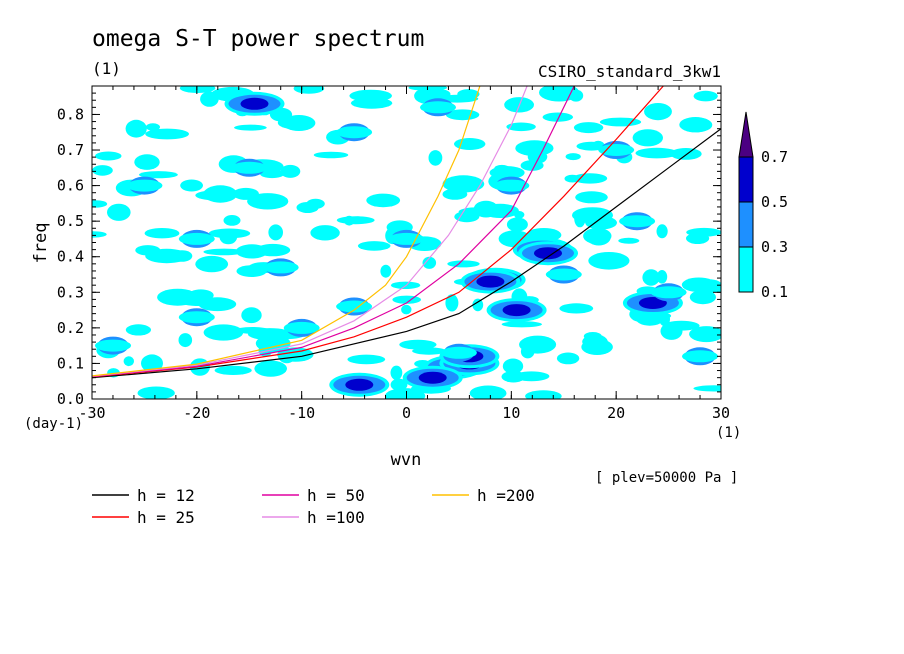  Describe the element at coordinates (629, 71) in the screenshot. I see `chart-subtitle-right: CSIRO_standard_3kw1` at that location.